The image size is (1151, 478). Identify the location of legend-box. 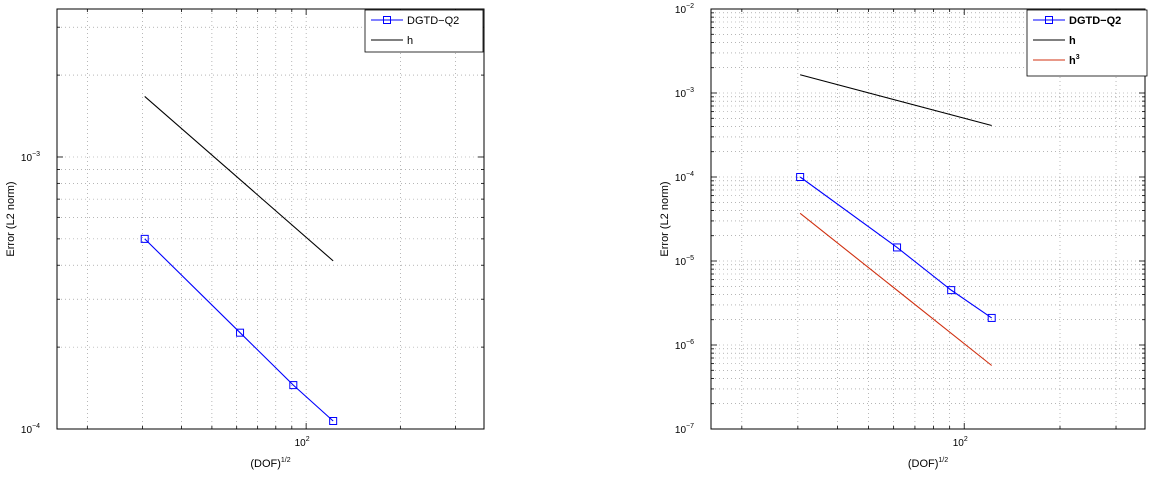
(1087, 43).